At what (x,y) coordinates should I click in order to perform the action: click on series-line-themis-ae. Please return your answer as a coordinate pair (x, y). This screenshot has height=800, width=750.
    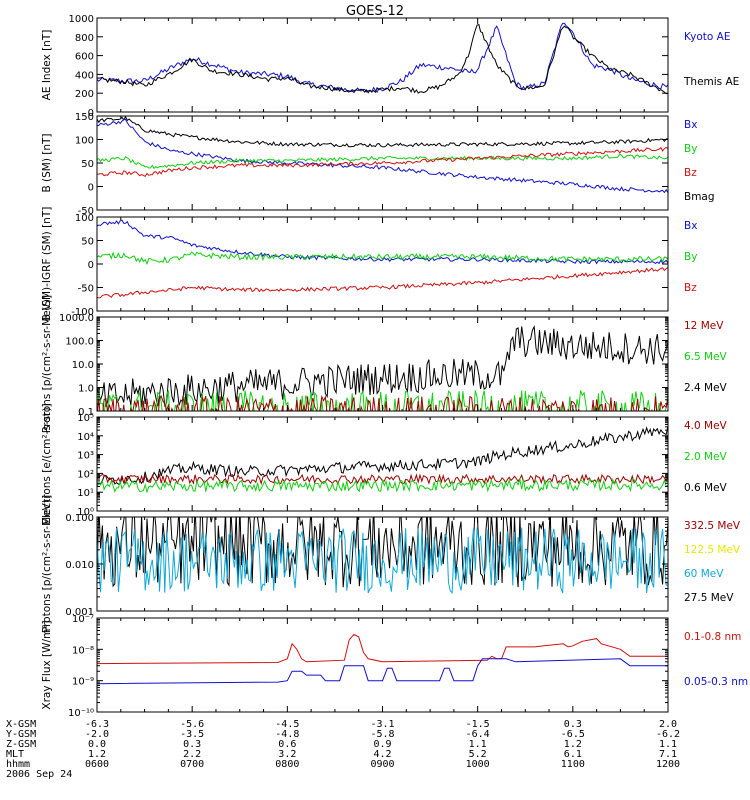
    Looking at the image, I should click on (382, 59).